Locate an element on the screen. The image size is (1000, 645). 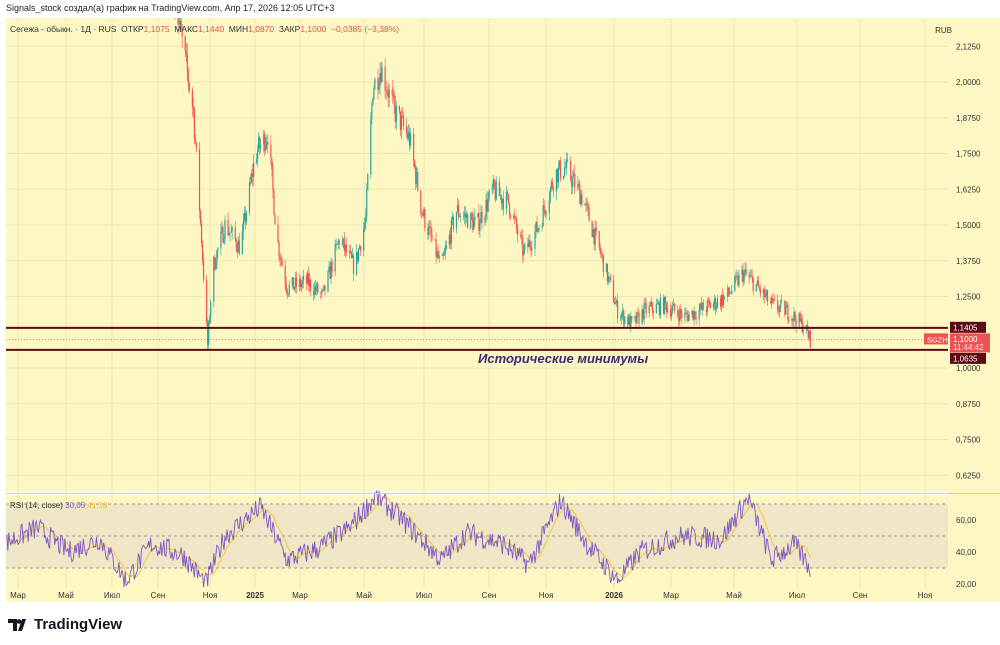
time-tick-label: Ноя is located at coordinates (546, 595).